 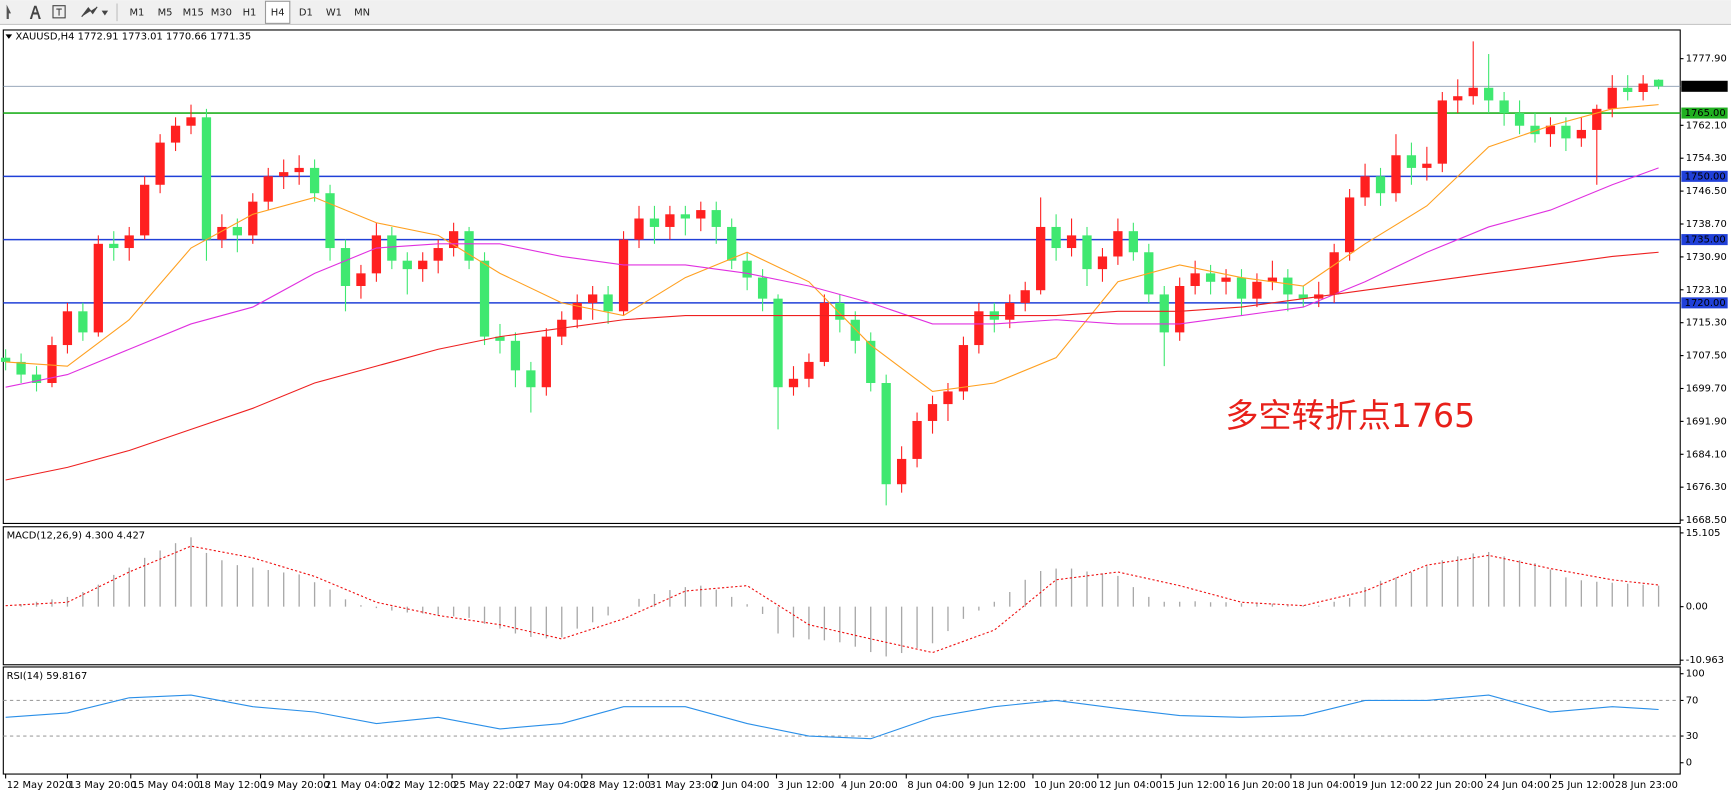 I want to click on text-tool, so click(x=35, y=12).